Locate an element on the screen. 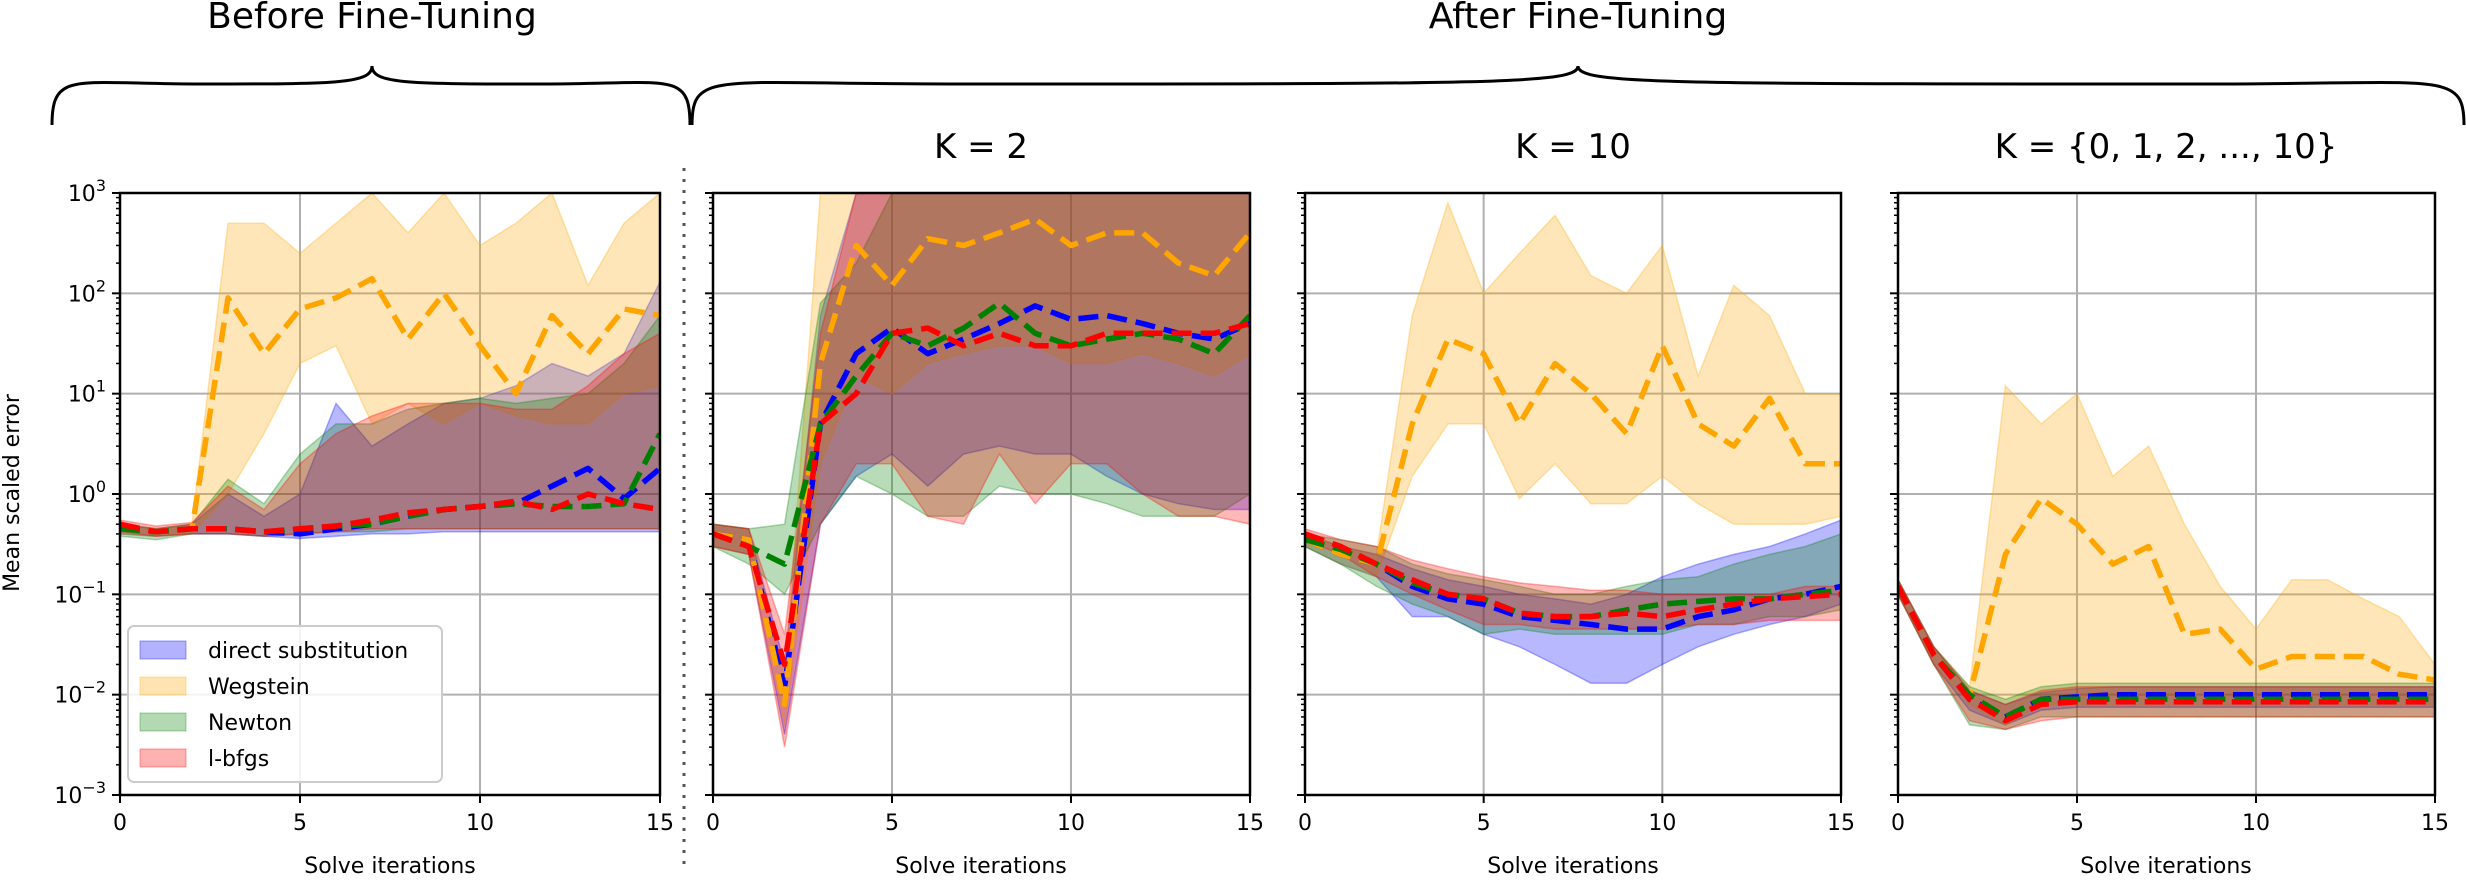  y-tick-label: 10⁻³ is located at coordinates (80, 793).